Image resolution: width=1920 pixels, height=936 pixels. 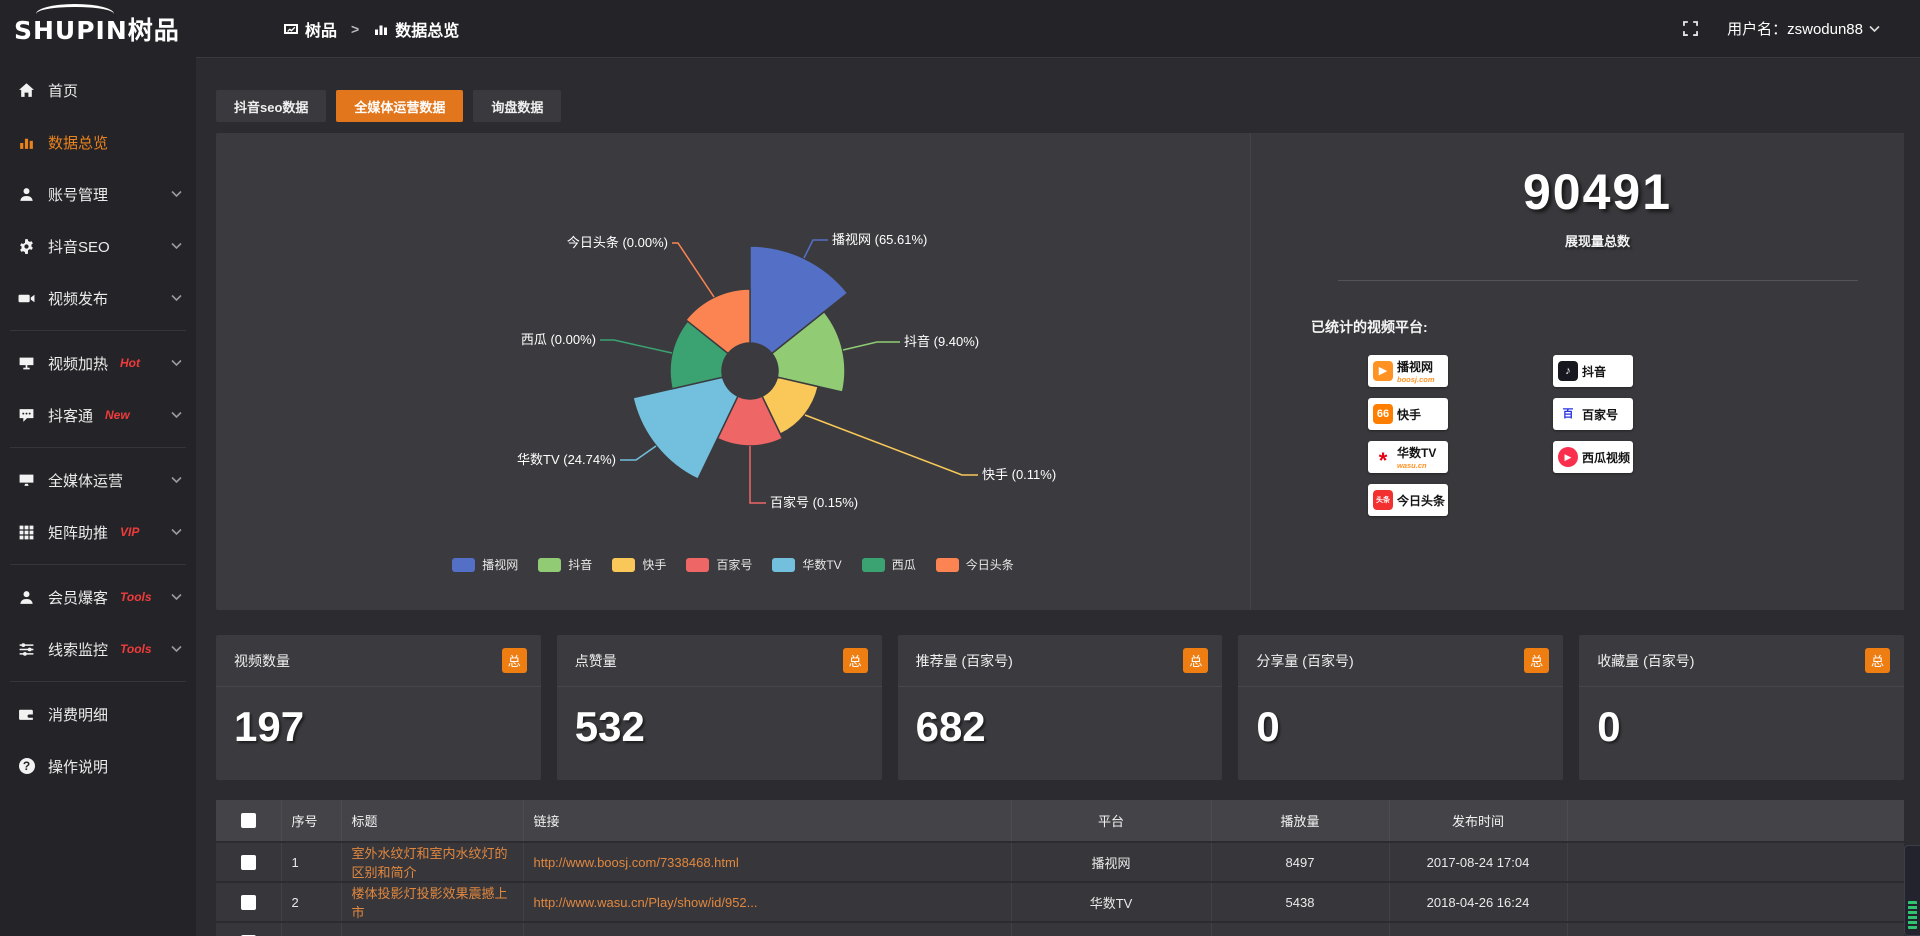 I want to click on legend-label: 百家号, so click(x=734, y=565).